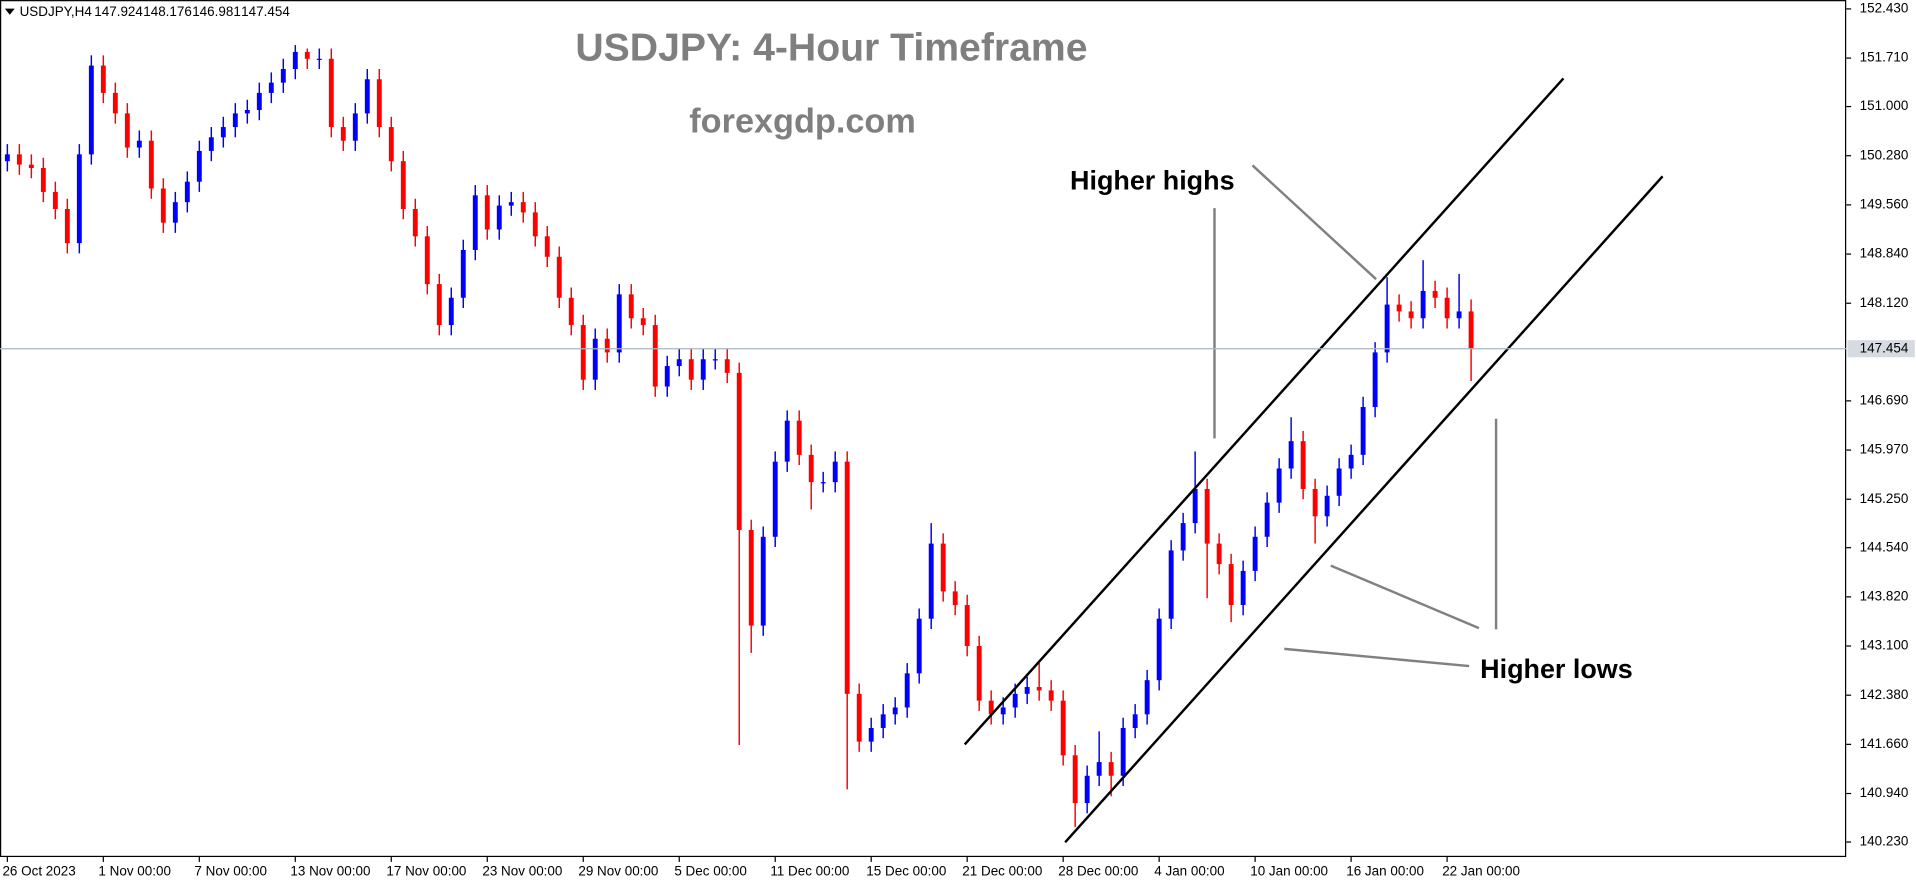  Describe the element at coordinates (1884, 57) in the screenshot. I see `y-tick-label: 151.710` at that location.